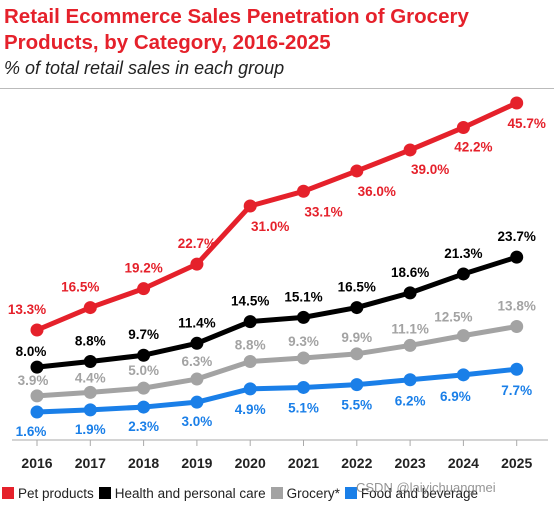 Image resolution: width=554 pixels, height=507 pixels. What do you see at coordinates (410, 328) in the screenshot?
I see `data-label: 11.1%` at bounding box center [410, 328].